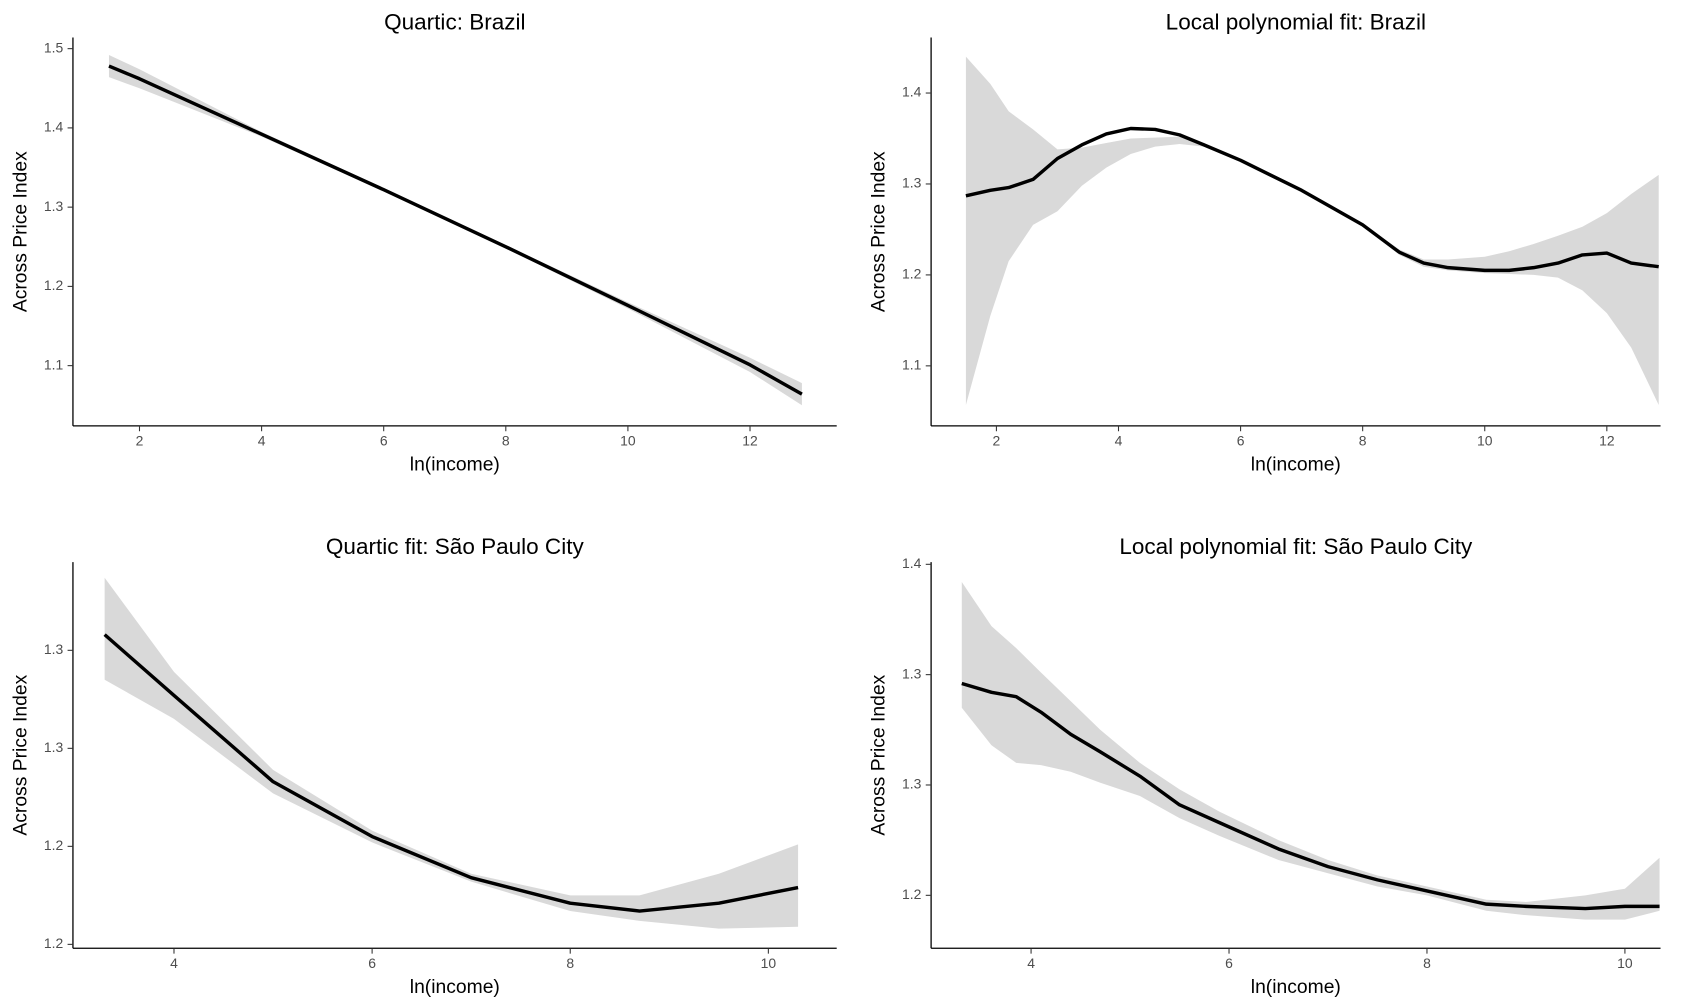  I want to click on panel-title: Quartic fit: São Paulo City, so click(455, 546).